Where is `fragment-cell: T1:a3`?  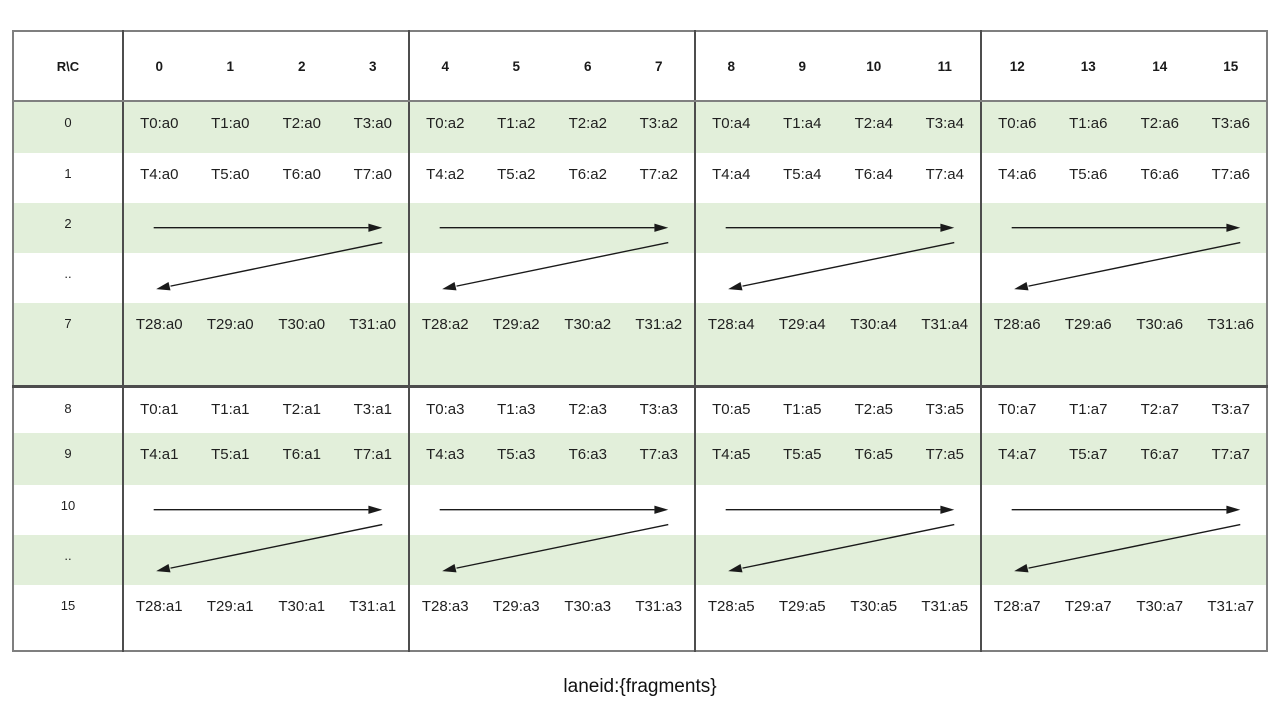
fragment-cell: T1:a3 is located at coordinates (516, 408).